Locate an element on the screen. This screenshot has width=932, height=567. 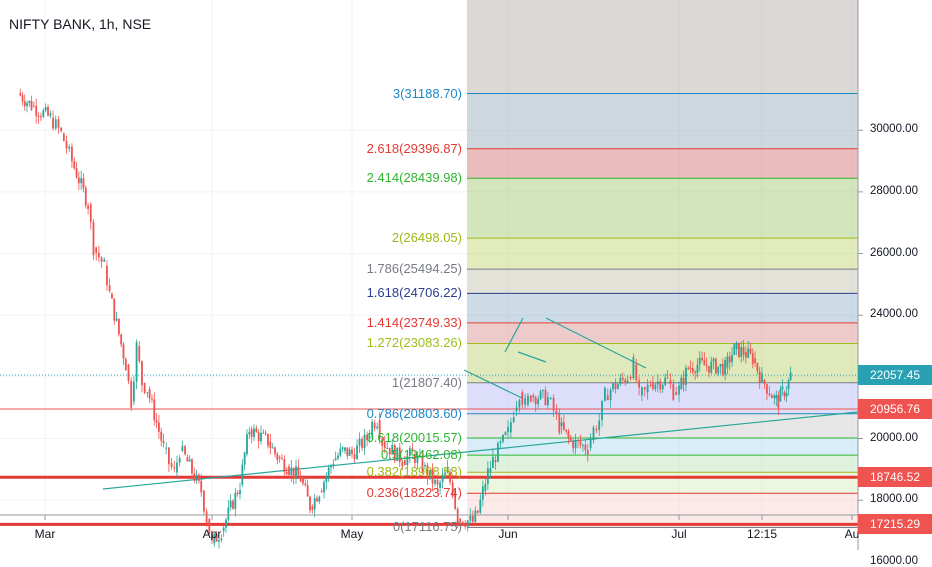
fib-label: 1.272(23083.26) is located at coordinates (414, 343).